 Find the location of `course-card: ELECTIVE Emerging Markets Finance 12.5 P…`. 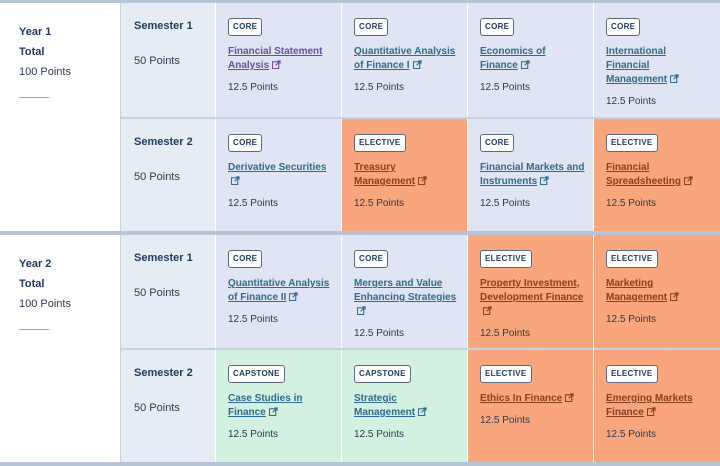

course-card: ELECTIVE Emerging Markets Finance 12.5 P… is located at coordinates (656, 406).